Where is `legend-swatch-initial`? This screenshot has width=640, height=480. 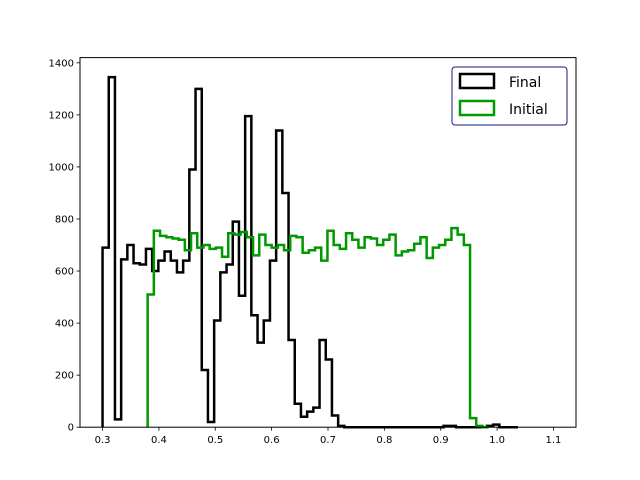 legend-swatch-initial is located at coordinates (477, 108).